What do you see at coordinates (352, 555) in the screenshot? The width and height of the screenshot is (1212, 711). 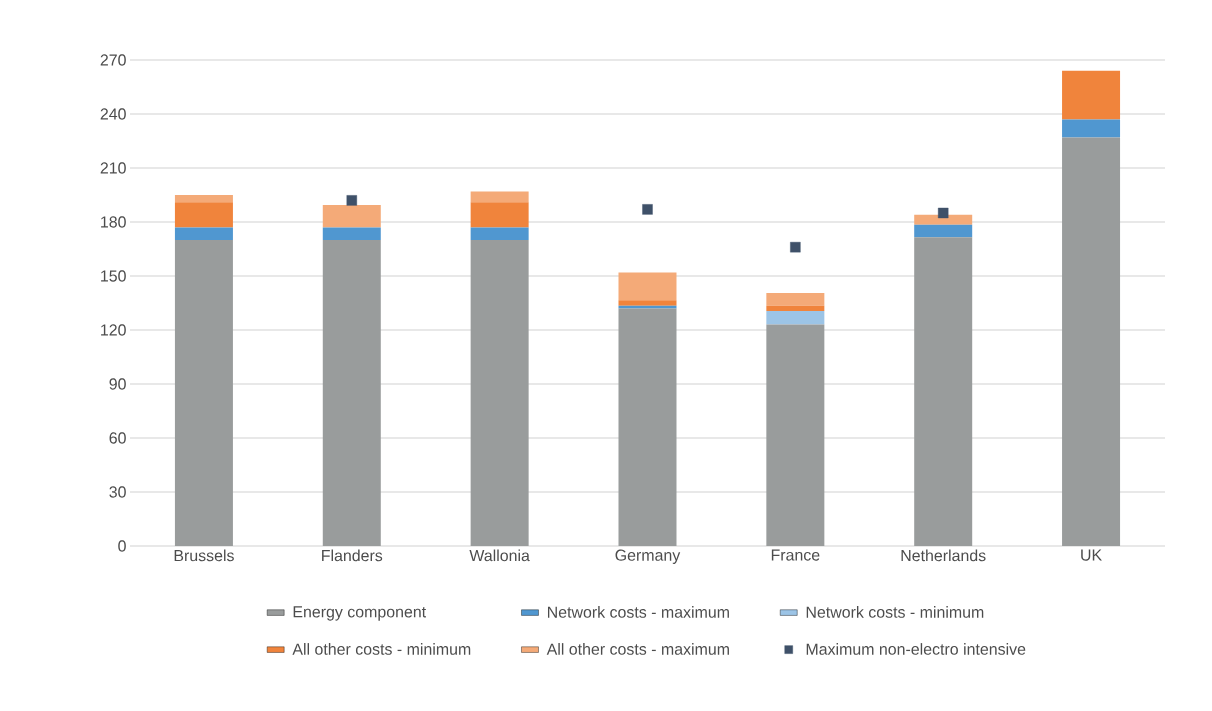 I see `x-tick-label: Flanders` at bounding box center [352, 555].